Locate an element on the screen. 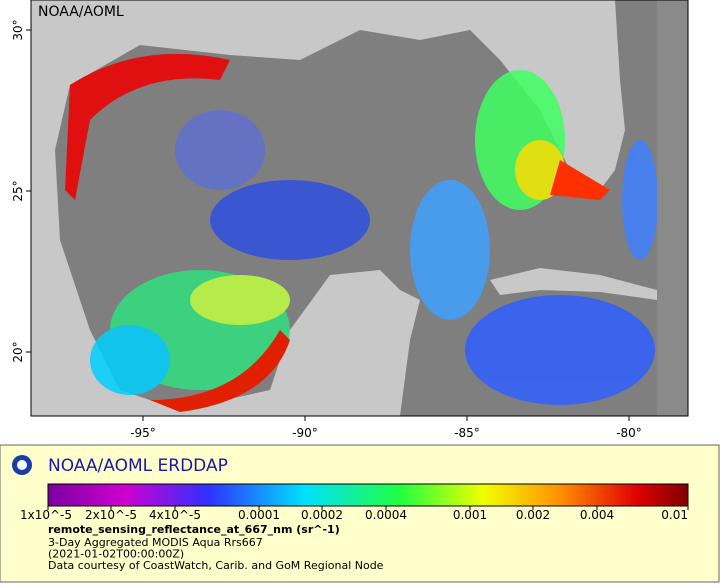 The height and width of the screenshot is (587, 720). colorbar-label: 0.001 is located at coordinates (470, 515).